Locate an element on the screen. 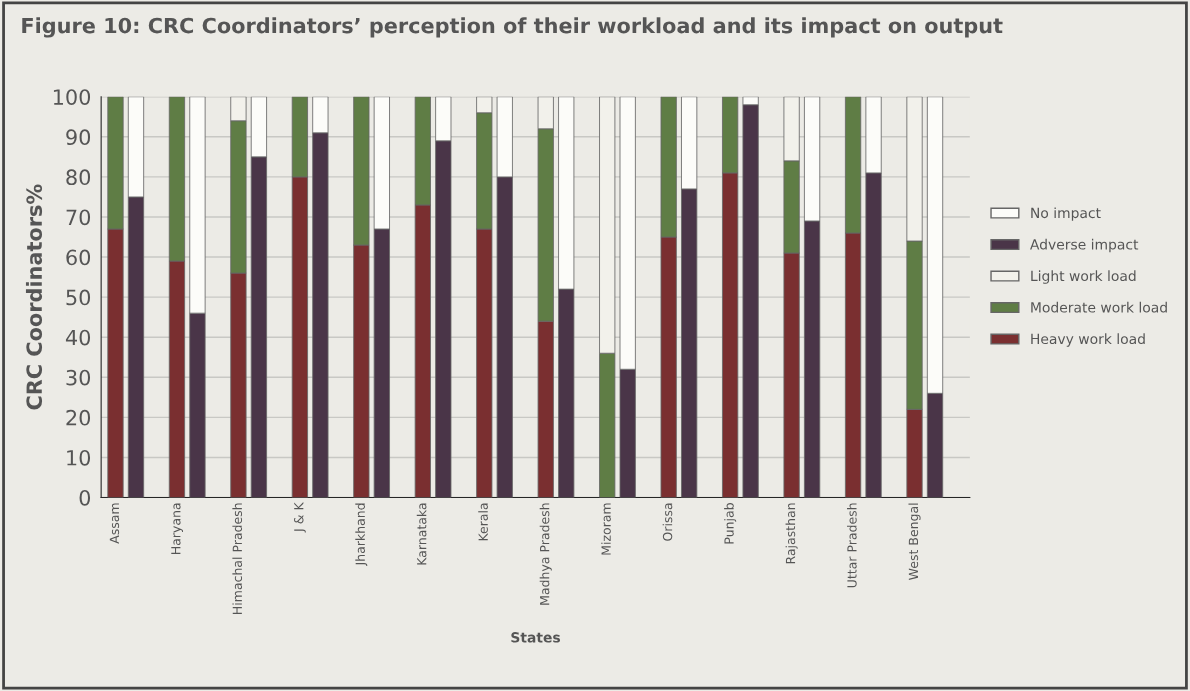 This screenshot has width=1190, height=691. x-tick-label: West Bengal is located at coordinates (914, 541).